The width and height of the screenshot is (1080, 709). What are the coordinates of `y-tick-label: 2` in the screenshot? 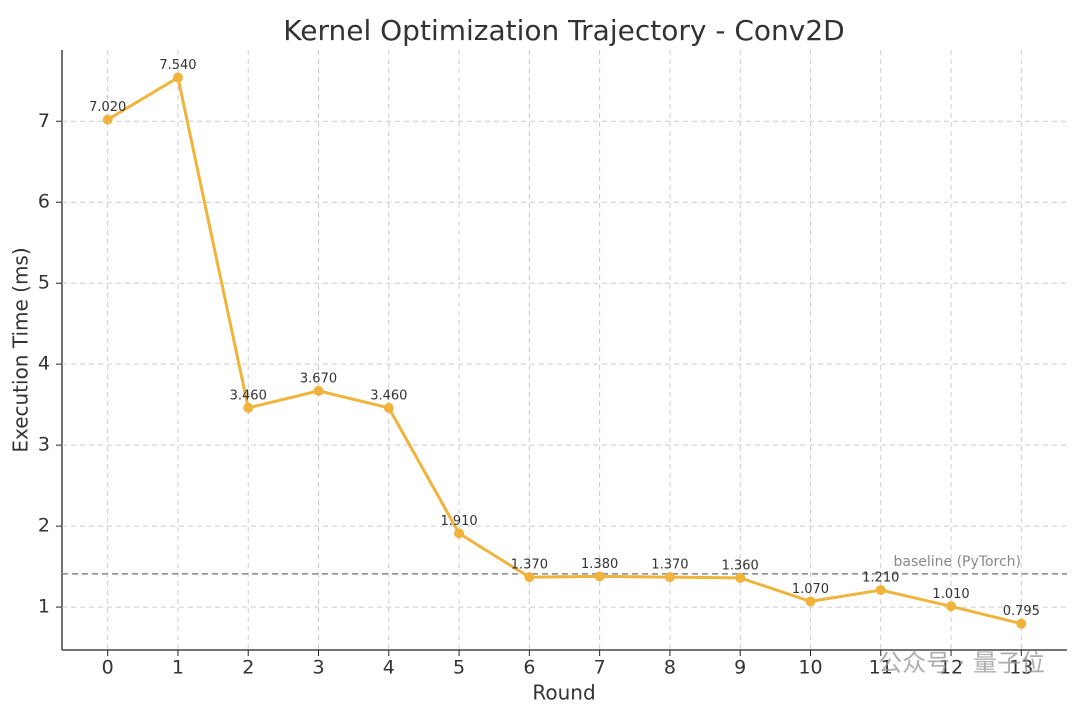 It's located at (44, 526).